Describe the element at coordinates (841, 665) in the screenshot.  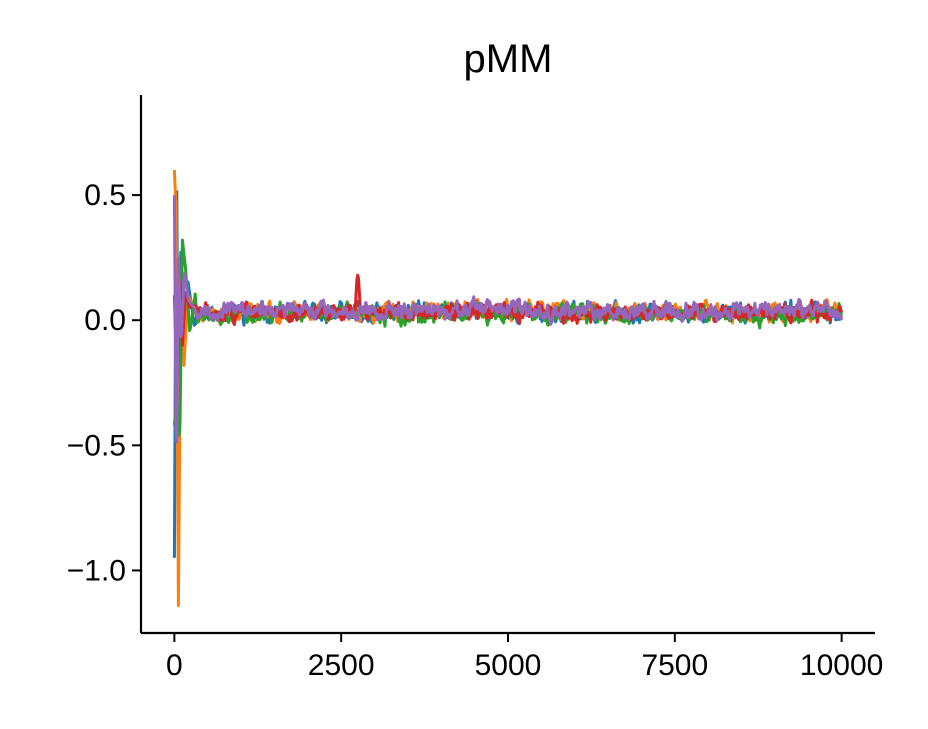
I see `x-tick-label: 10000` at that location.